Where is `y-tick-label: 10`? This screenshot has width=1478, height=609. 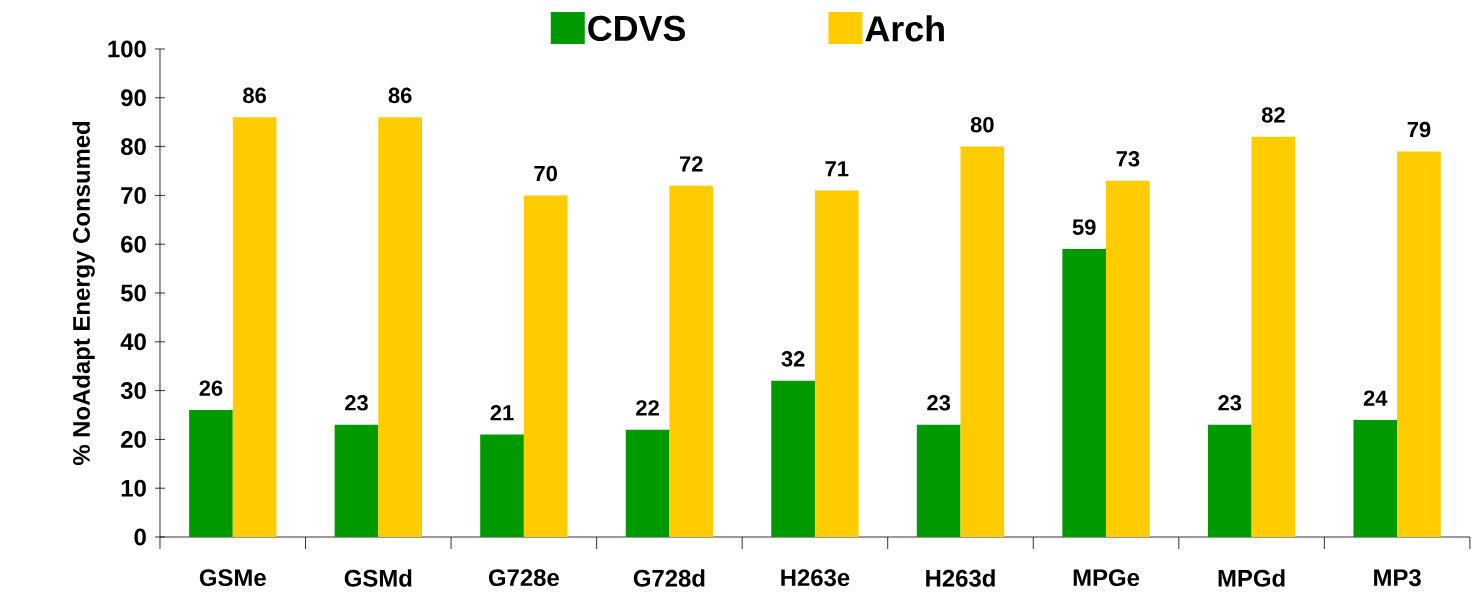 y-tick-label: 10 is located at coordinates (133, 488).